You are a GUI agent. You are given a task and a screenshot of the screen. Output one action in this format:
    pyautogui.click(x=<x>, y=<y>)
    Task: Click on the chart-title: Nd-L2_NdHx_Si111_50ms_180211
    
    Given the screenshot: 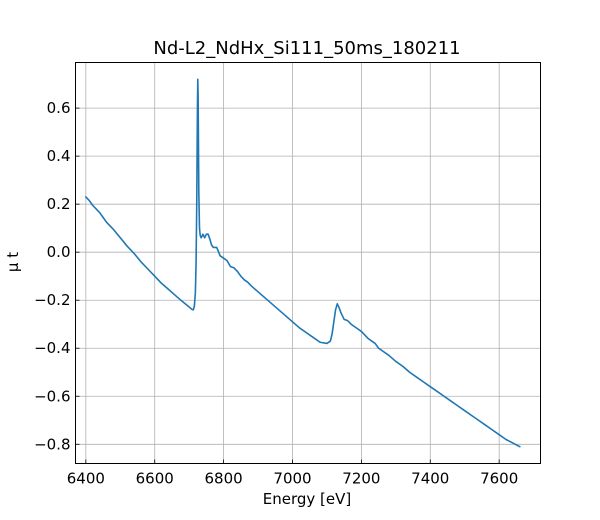 What is the action you would take?
    pyautogui.click(x=306, y=48)
    